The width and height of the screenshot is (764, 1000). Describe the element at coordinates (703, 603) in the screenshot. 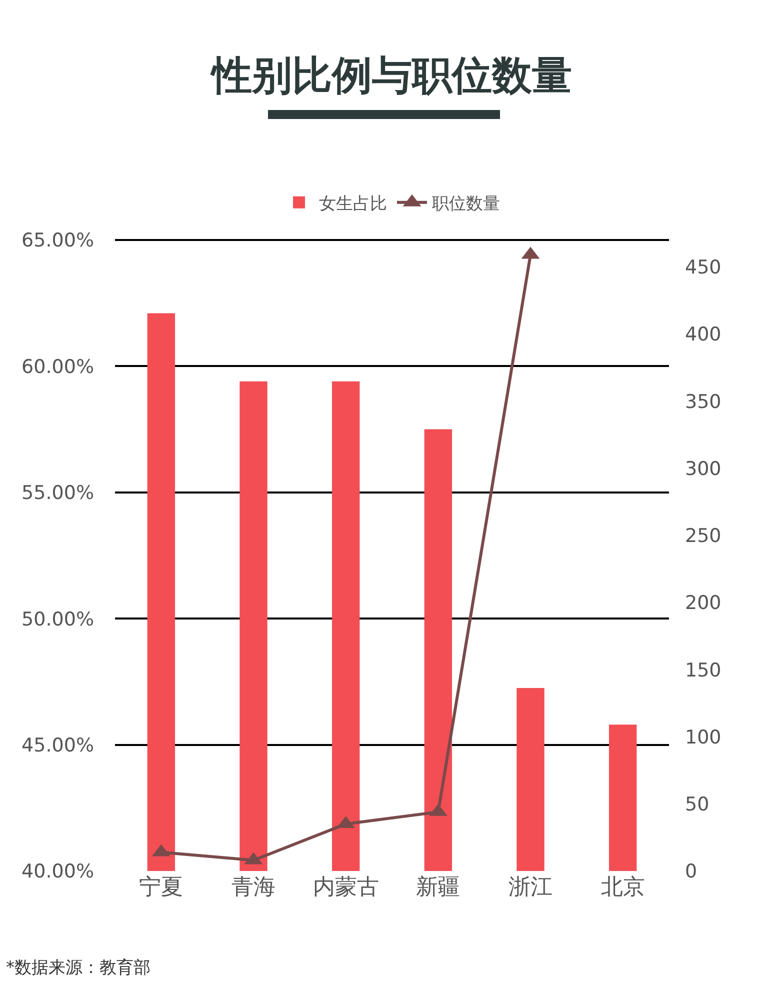

I see `y2-tick-label: 200` at that location.